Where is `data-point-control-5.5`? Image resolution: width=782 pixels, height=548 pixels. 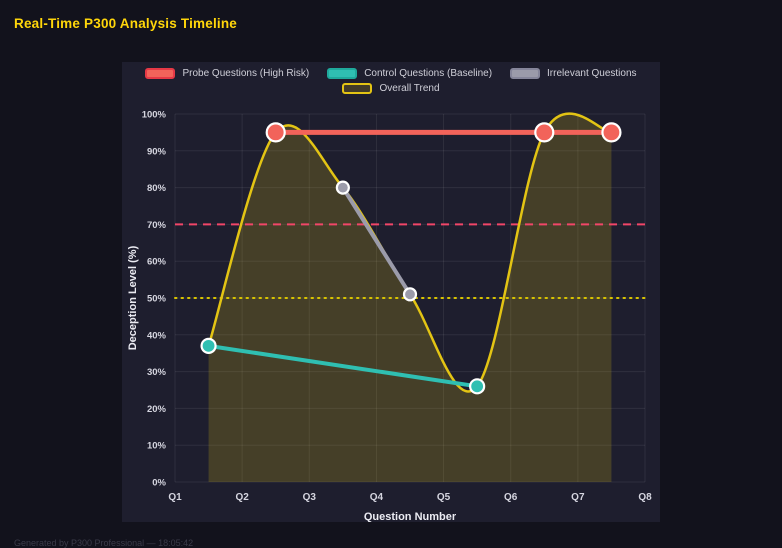 data-point-control-5.5 is located at coordinates (477, 386).